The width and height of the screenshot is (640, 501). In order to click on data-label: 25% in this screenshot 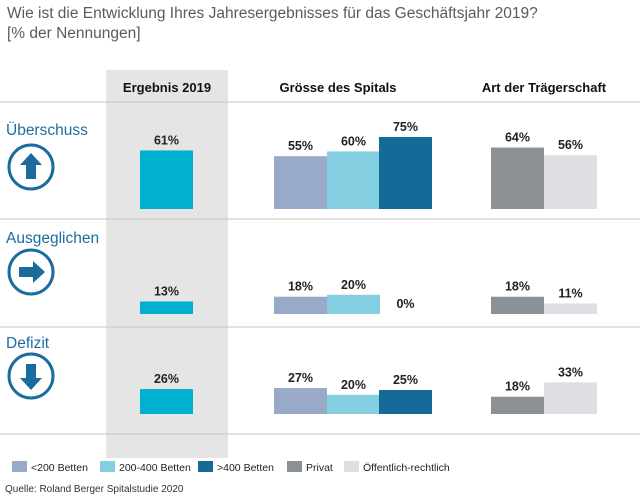, I will do `click(405, 380)`.